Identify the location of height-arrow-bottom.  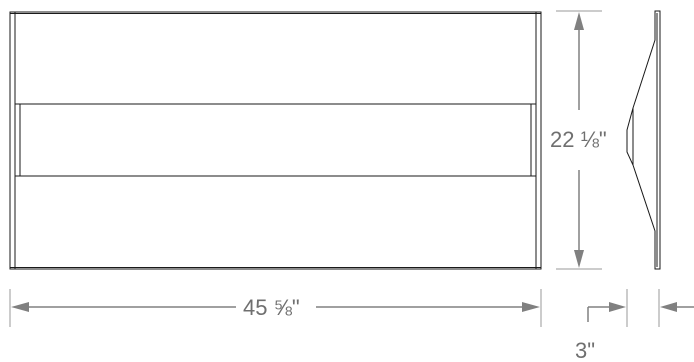
(579, 259).